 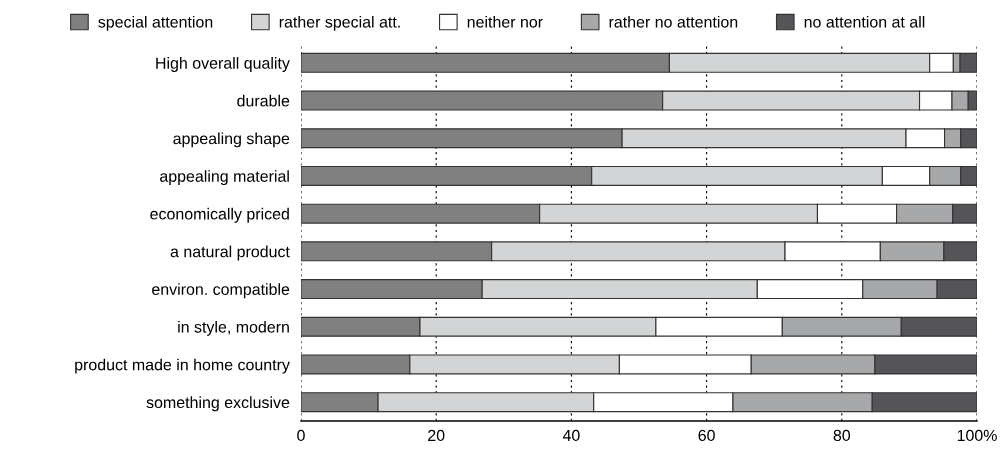 I want to click on x-tick-label: 60, so click(x=706, y=435).